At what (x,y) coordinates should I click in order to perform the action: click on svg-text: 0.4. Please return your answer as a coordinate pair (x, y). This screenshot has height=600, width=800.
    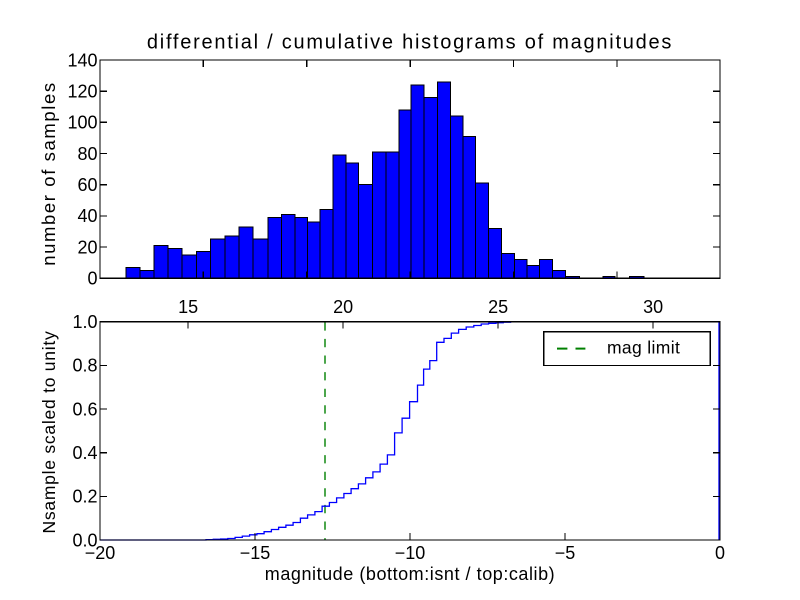
    Looking at the image, I should click on (84, 453).